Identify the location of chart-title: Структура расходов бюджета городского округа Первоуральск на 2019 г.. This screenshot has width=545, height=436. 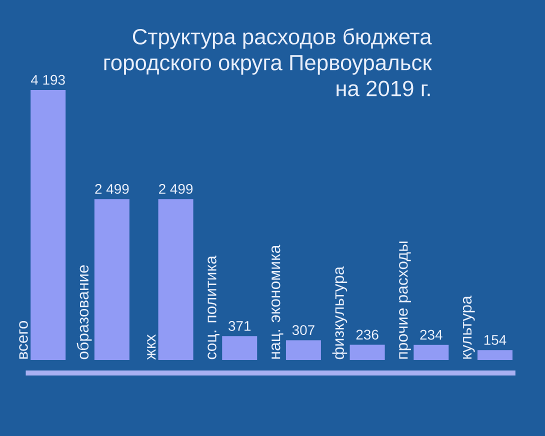
(268, 62).